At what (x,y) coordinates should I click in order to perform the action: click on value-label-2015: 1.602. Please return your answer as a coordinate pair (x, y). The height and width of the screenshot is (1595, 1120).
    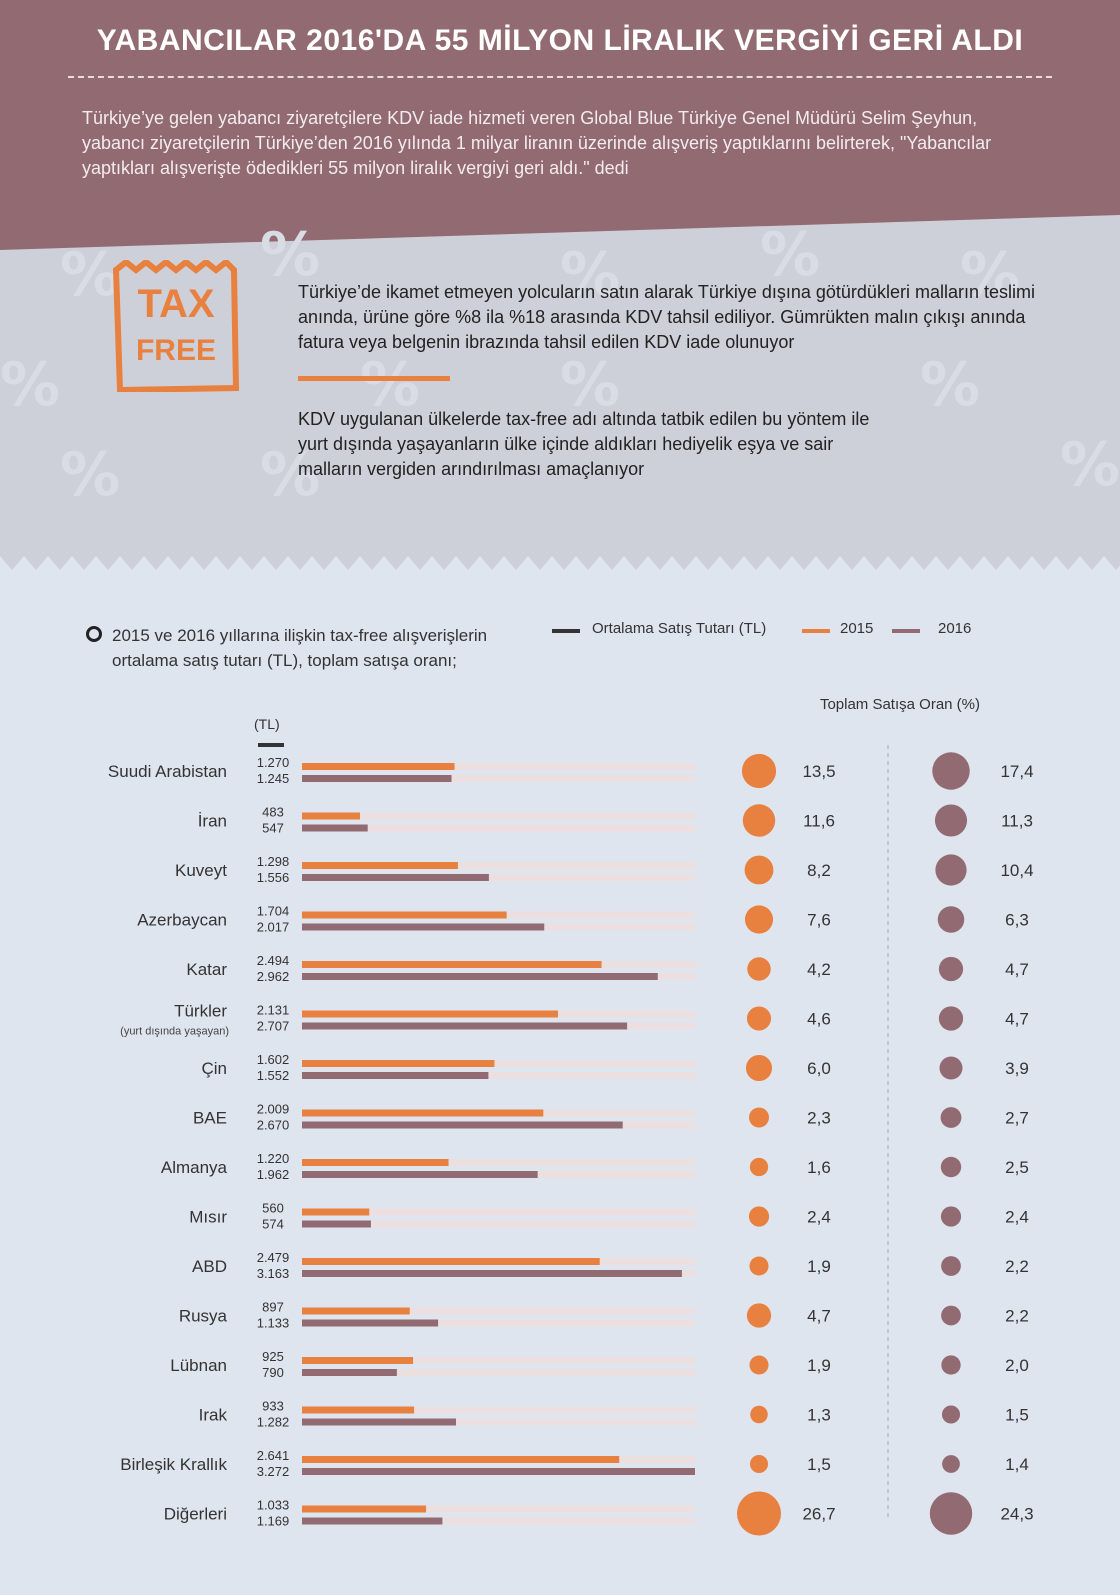
    Looking at the image, I should click on (273, 1059).